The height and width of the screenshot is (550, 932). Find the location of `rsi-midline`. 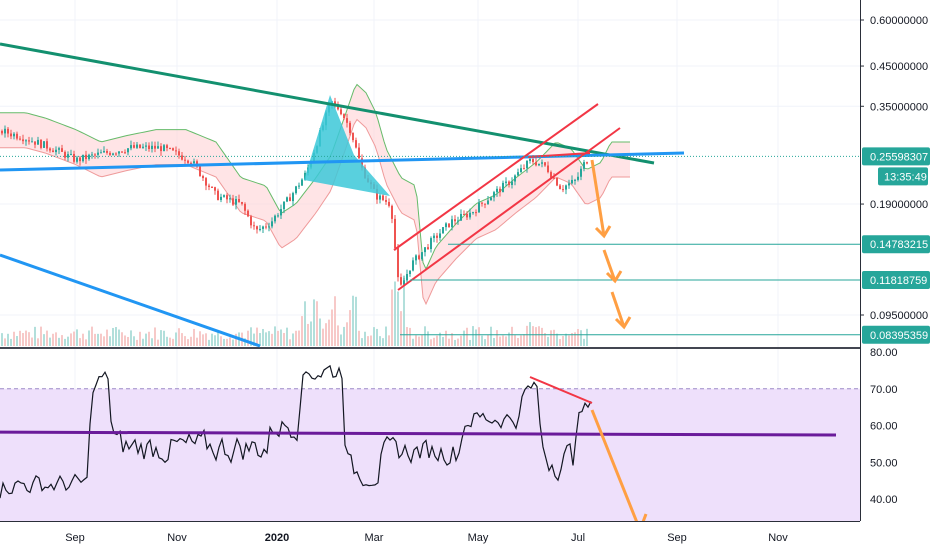

rsi-midline is located at coordinates (418, 433).